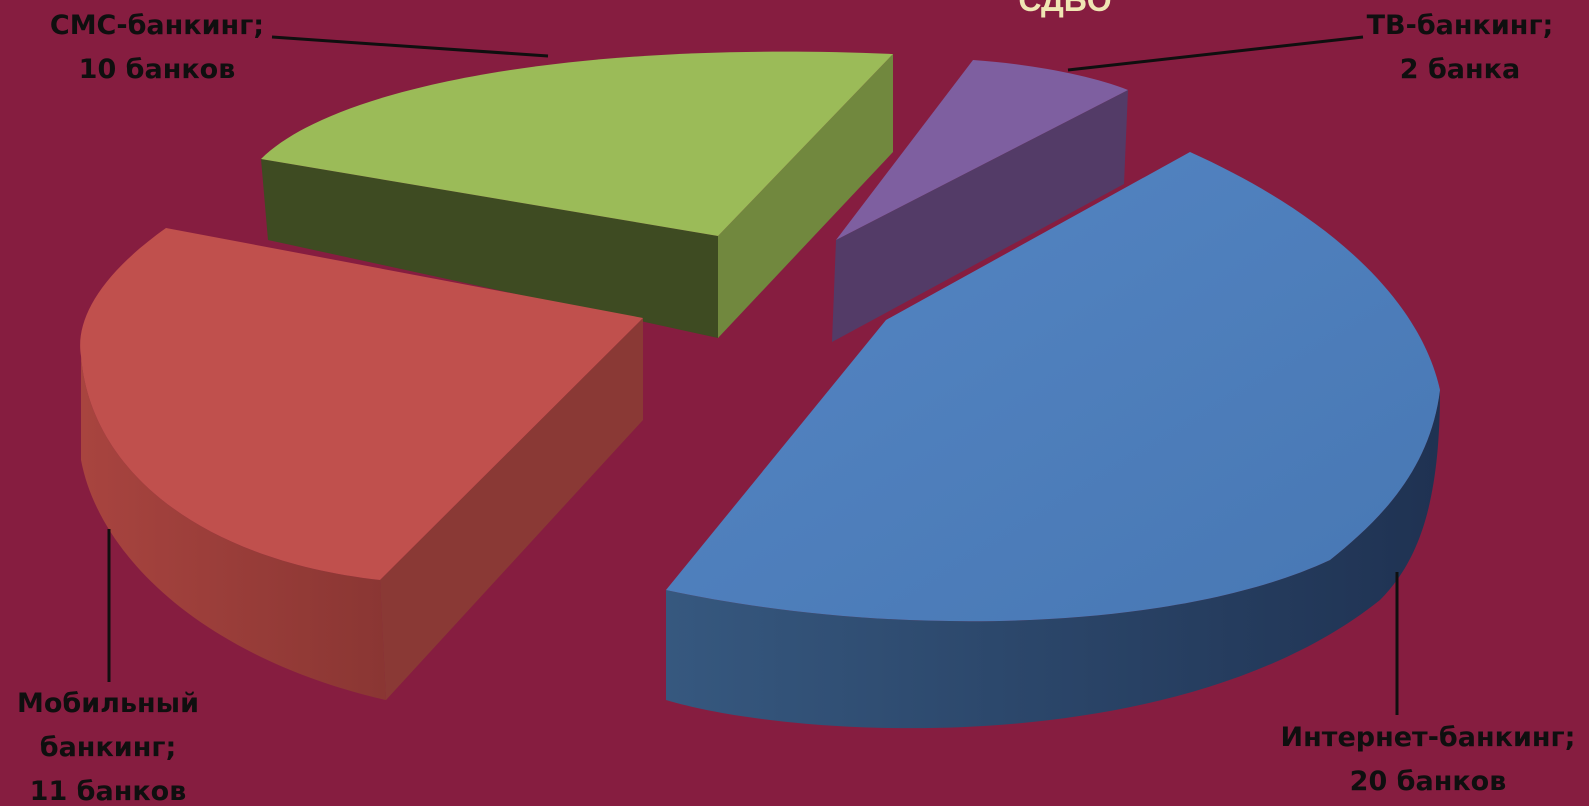 The image size is (1589, 806). What do you see at coordinates (1460, 25) in the screenshot?
I see `data-label-tv-category: ТВ-банкинг;` at bounding box center [1460, 25].